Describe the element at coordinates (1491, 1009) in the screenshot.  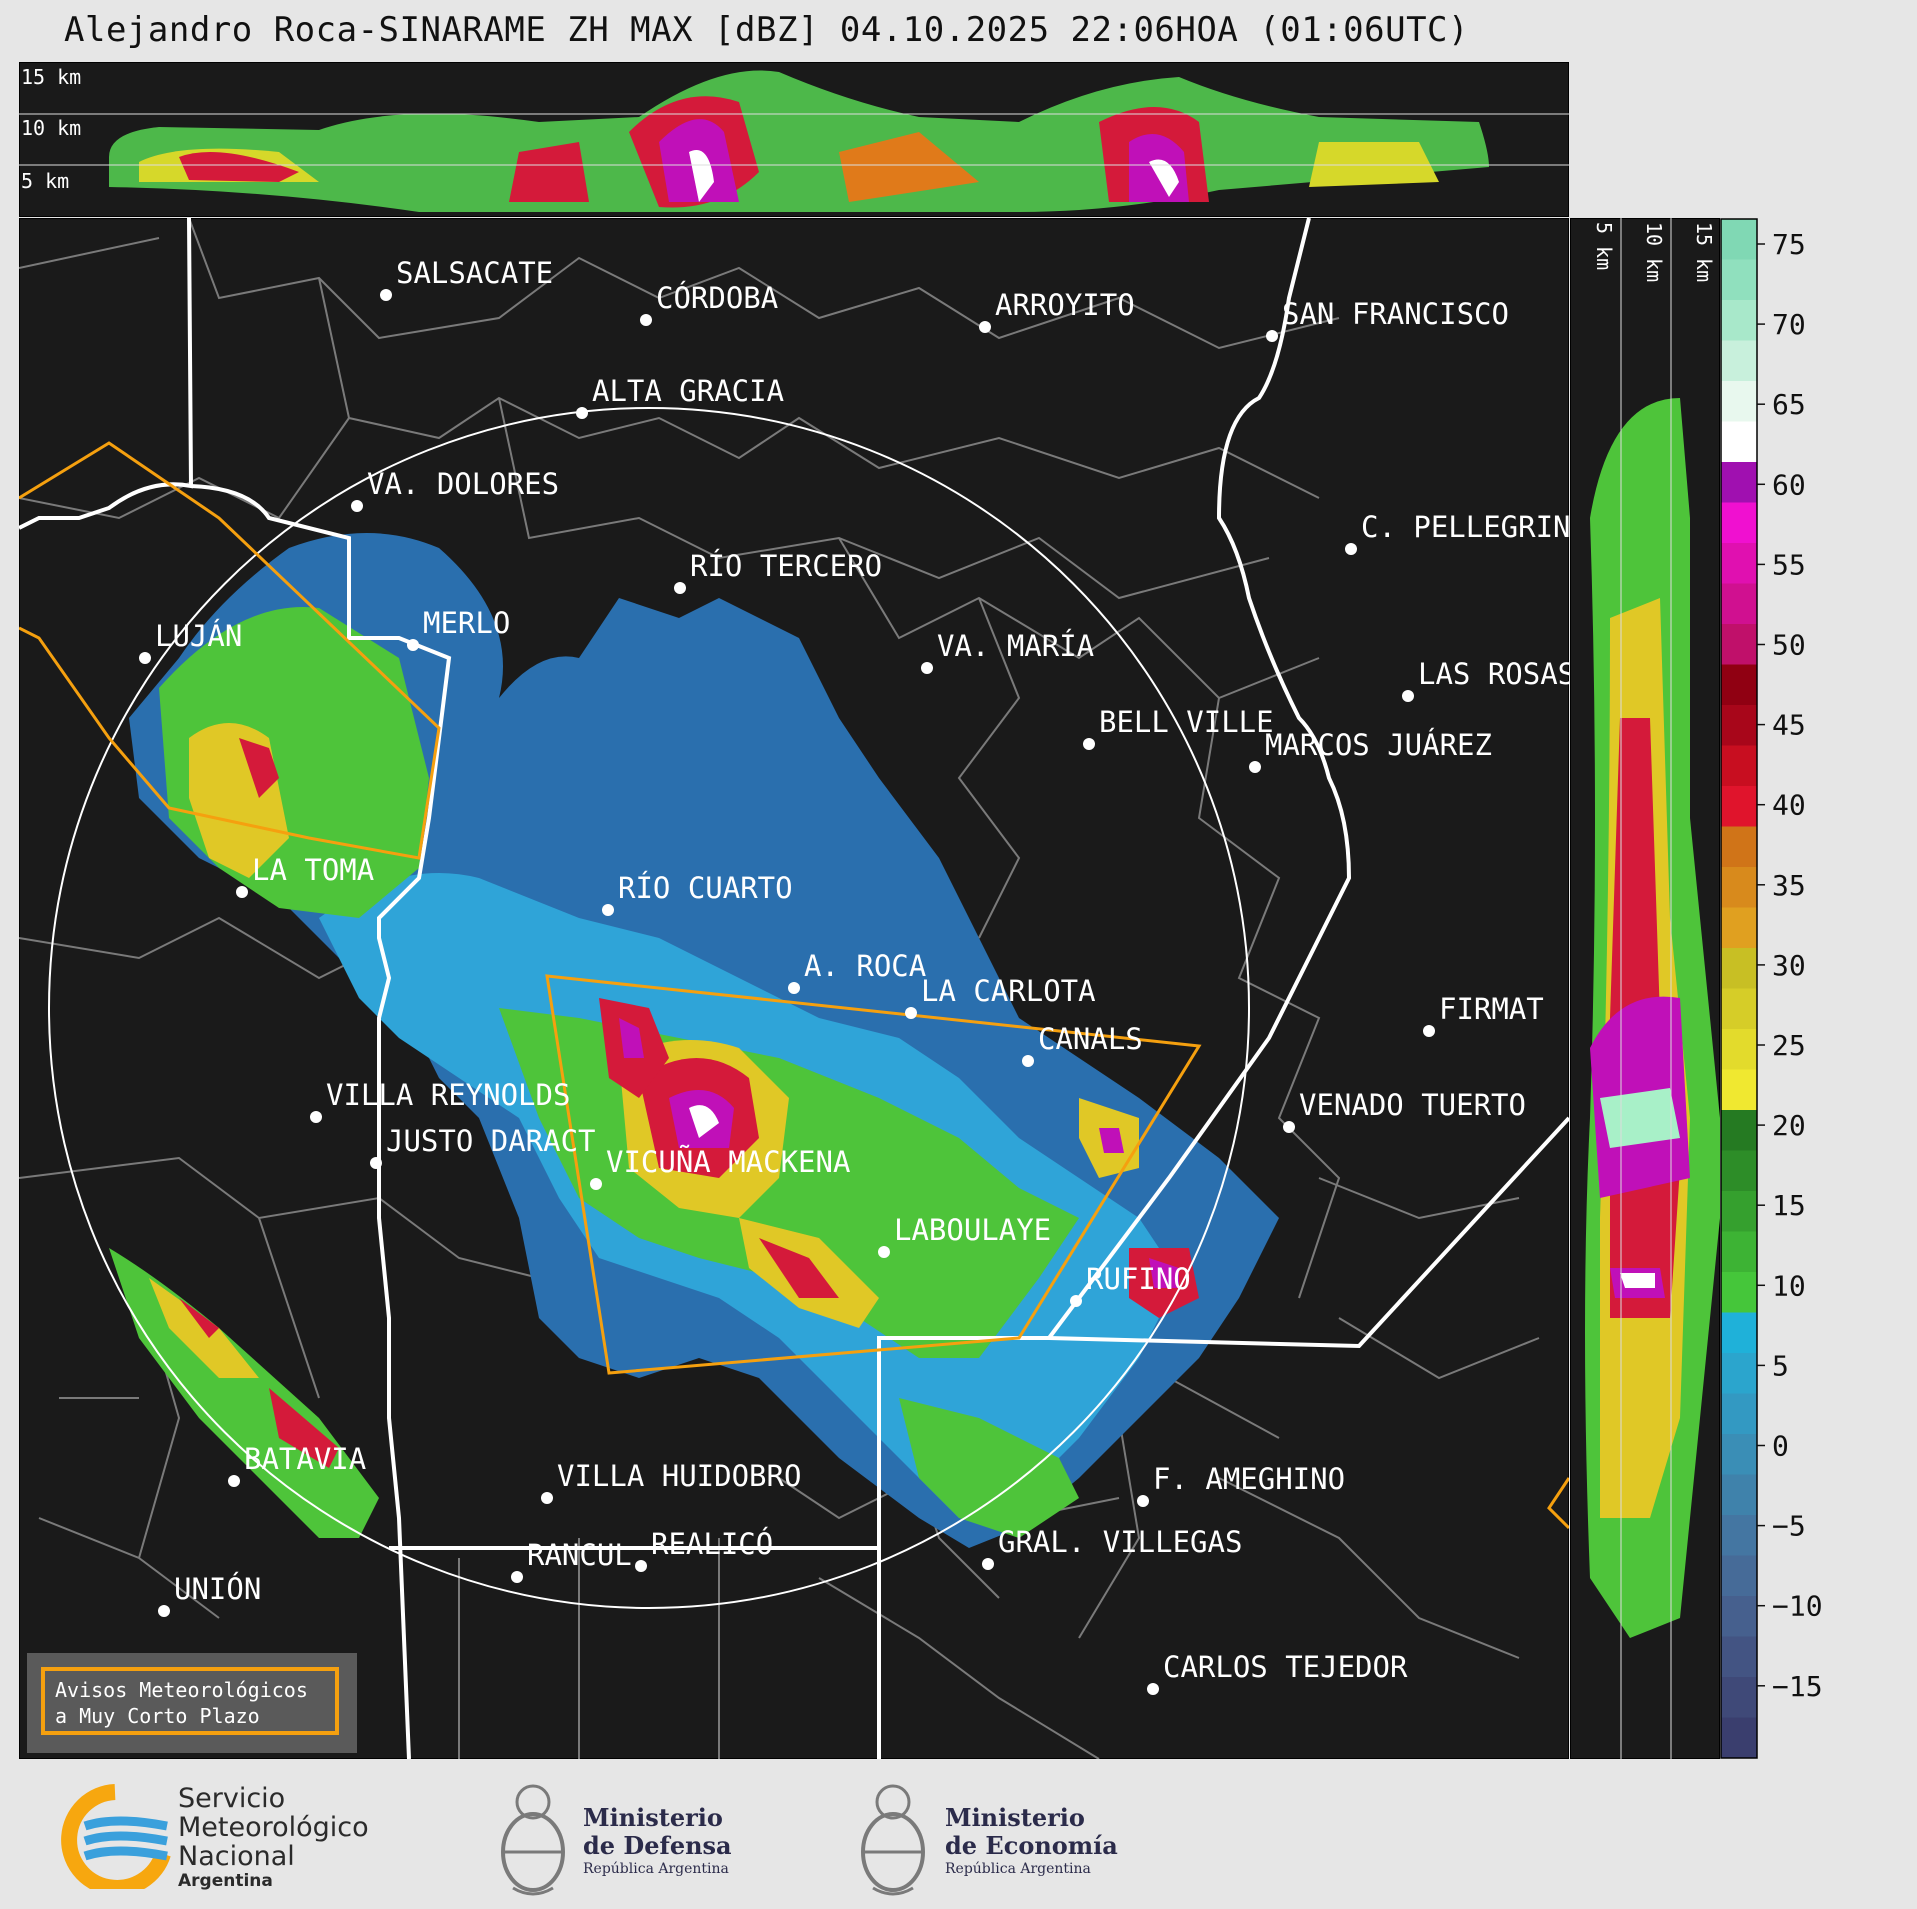
I see `city-label: FIRMAT` at that location.